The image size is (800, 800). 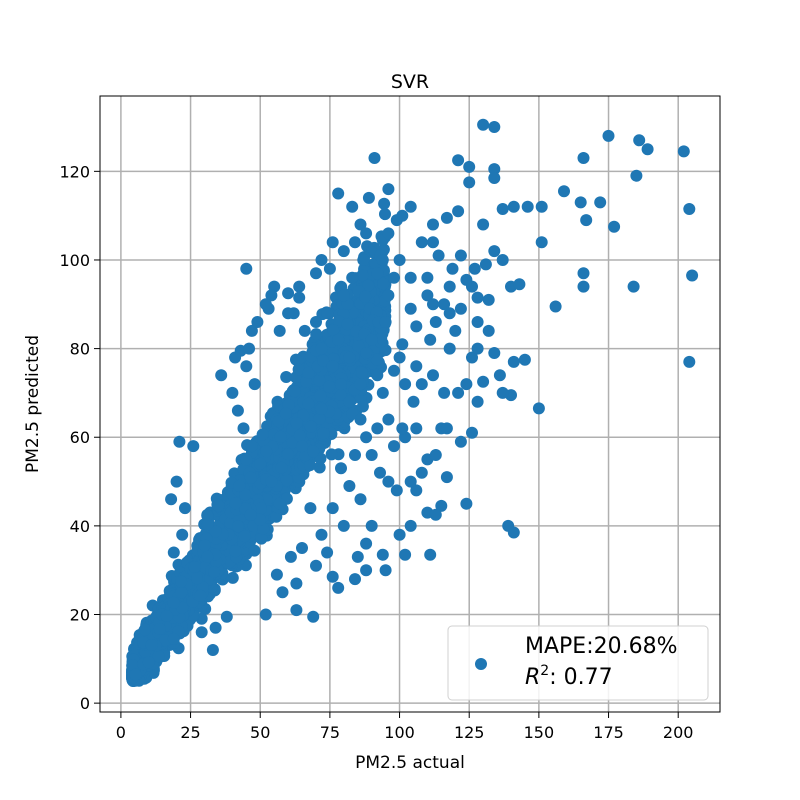 What do you see at coordinates (481, 664) in the screenshot?
I see `legend-marker` at bounding box center [481, 664].